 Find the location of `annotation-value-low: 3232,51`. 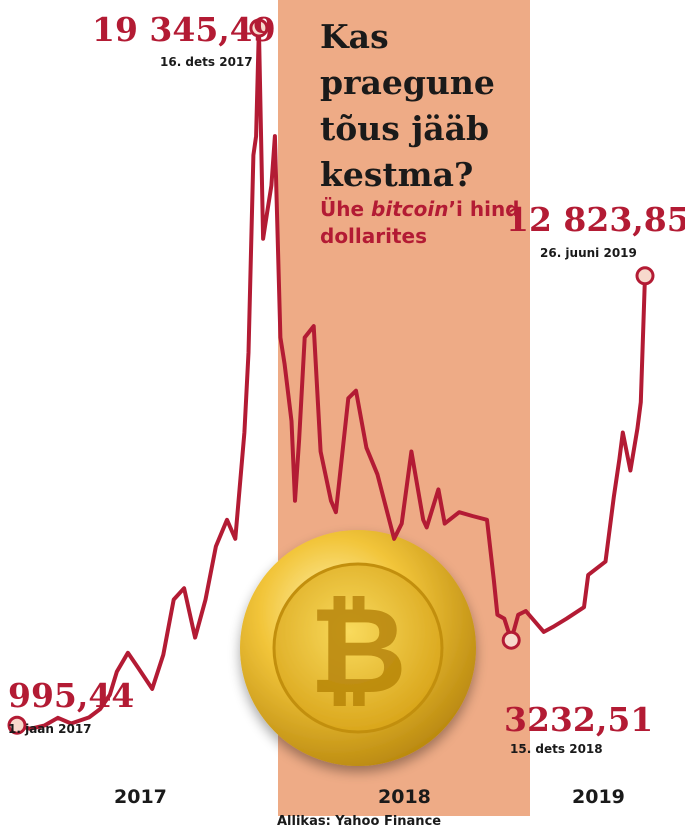

annotation-value-low: 3232,51 is located at coordinates (579, 719).